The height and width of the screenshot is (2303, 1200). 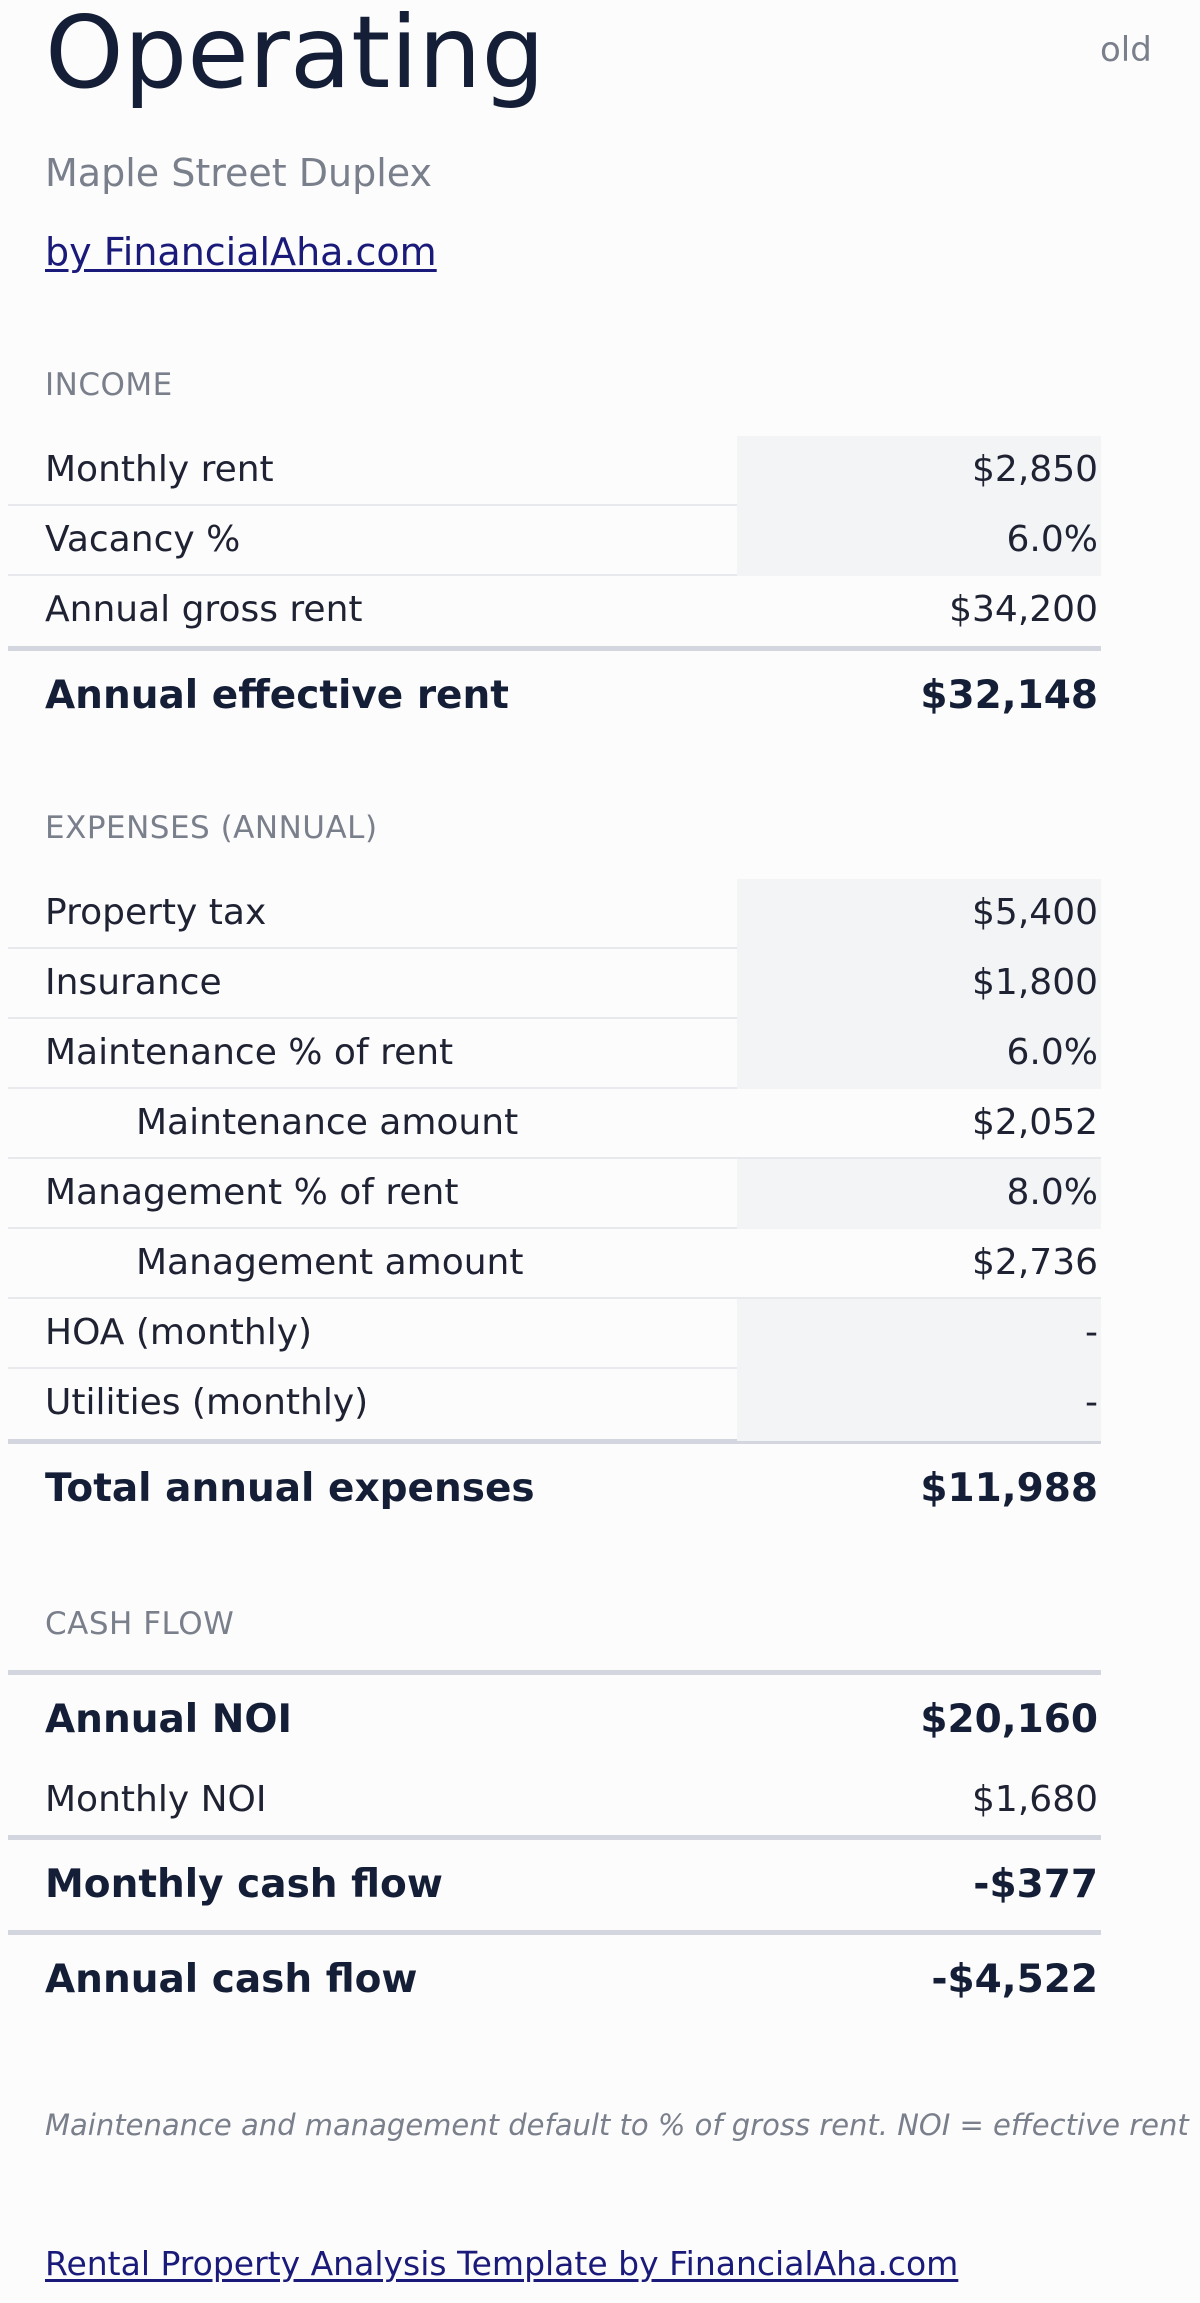 I want to click on row-value: $2,736, so click(x=1035, y=1262).